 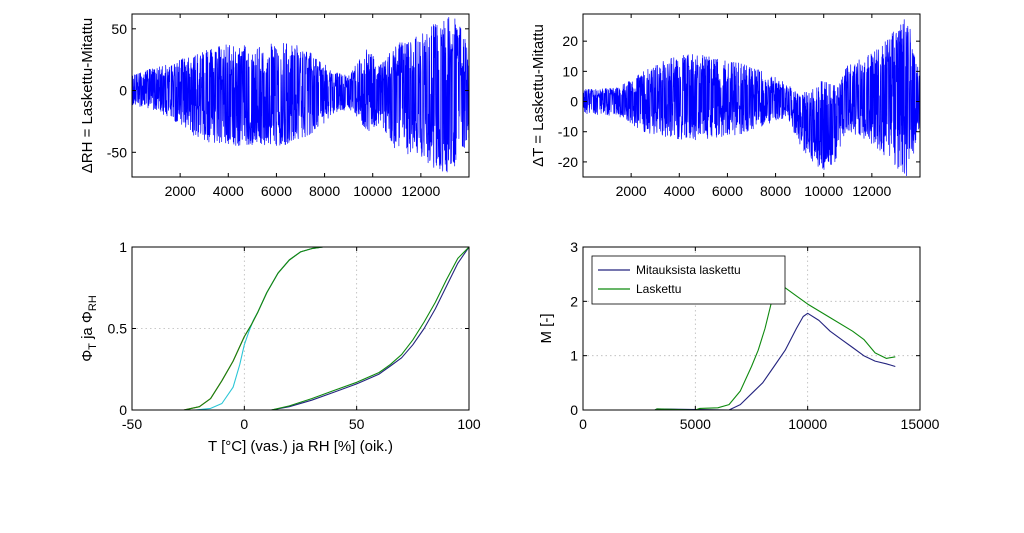 What do you see at coordinates (920, 424) in the screenshot?
I see `x-tick-label: 15000` at bounding box center [920, 424].